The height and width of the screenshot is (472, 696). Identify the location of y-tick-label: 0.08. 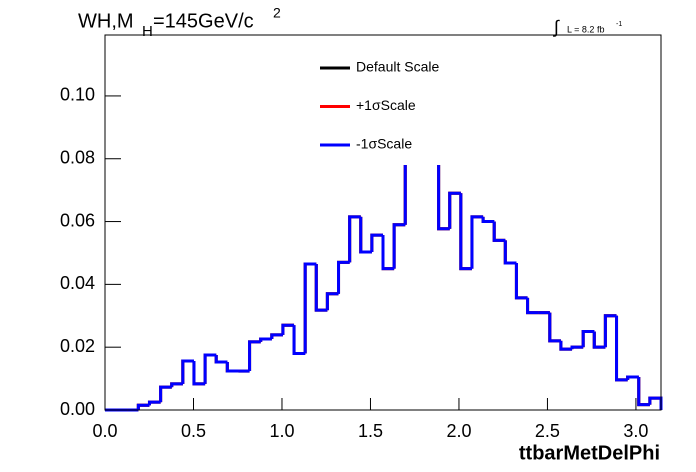
(77, 157).